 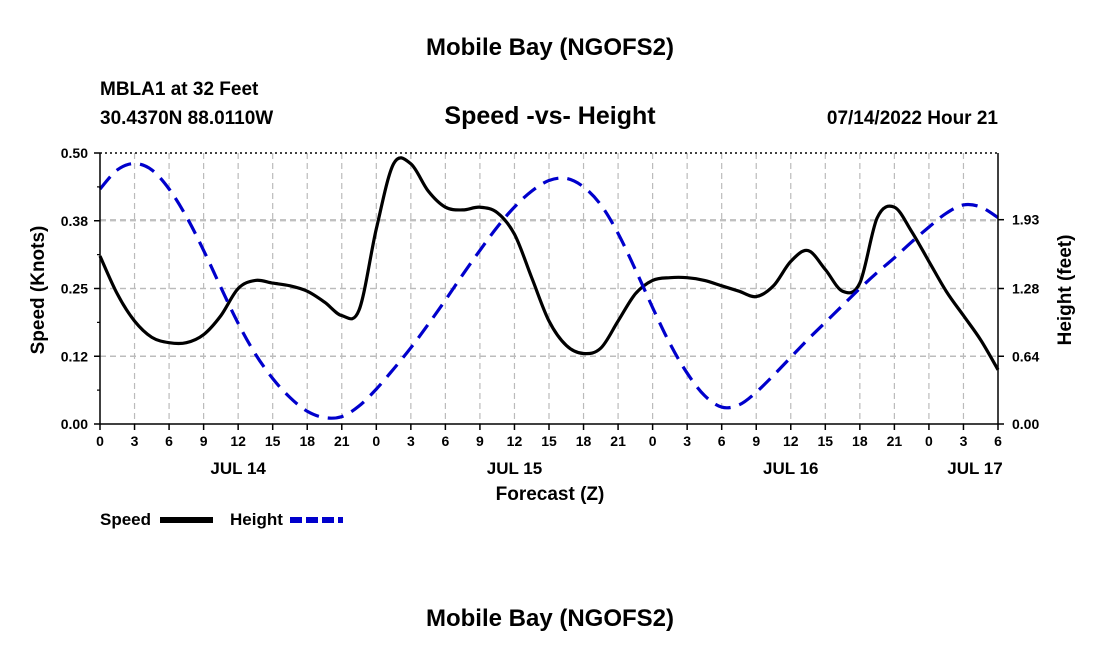 What do you see at coordinates (74, 424) in the screenshot?
I see `y-tick-label: 0.00` at bounding box center [74, 424].